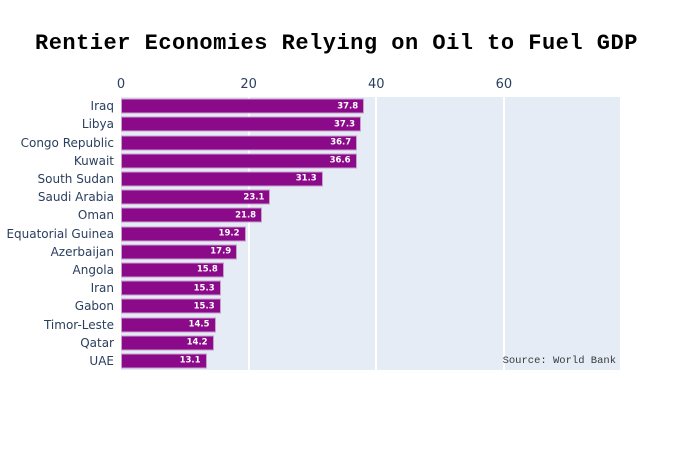  What do you see at coordinates (354, 361) in the screenshot?
I see `bar-row: UAE 13.1` at bounding box center [354, 361].